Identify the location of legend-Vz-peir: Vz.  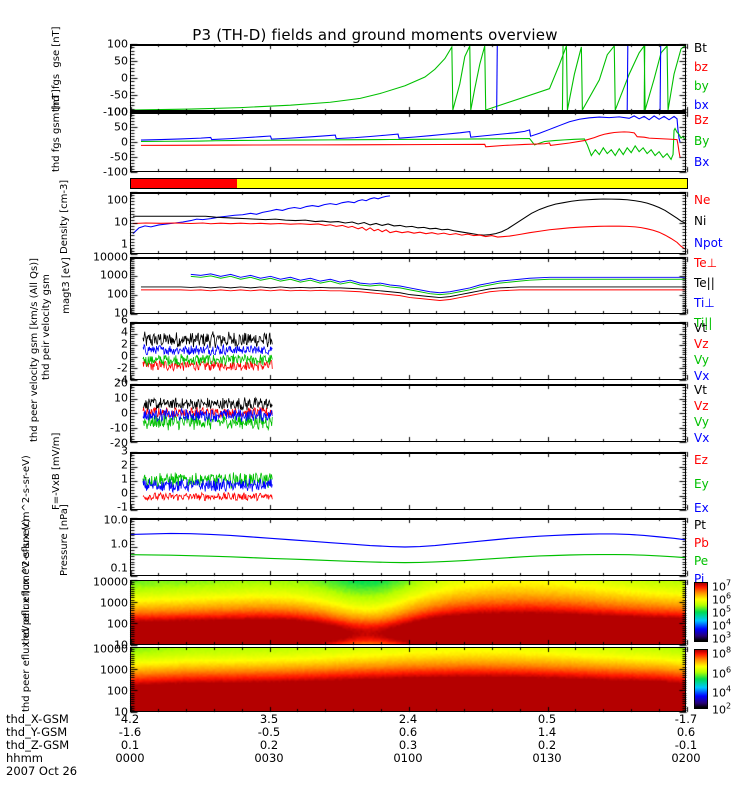
(701, 344).